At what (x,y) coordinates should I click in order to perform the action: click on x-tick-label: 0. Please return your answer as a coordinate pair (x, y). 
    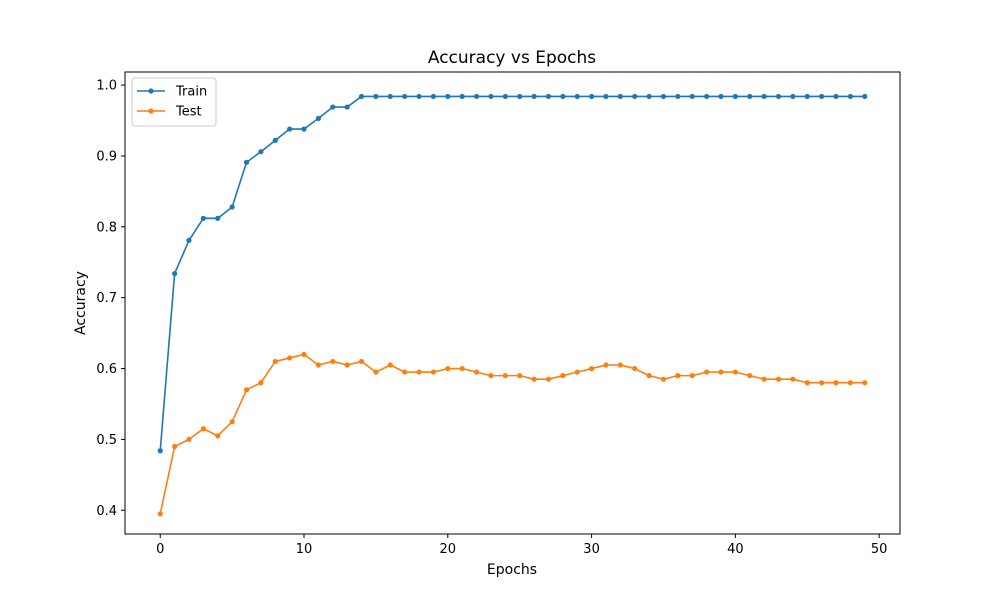
    Looking at the image, I should click on (160, 549).